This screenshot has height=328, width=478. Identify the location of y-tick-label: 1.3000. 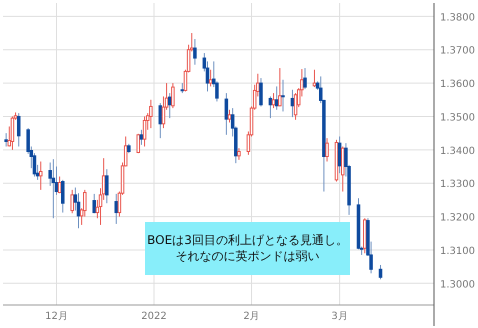
(457, 284).